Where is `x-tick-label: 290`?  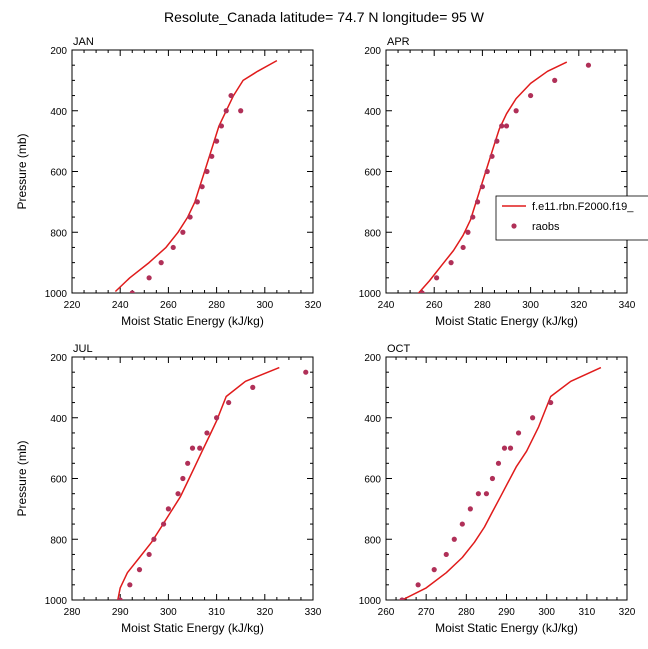
x-tick-label: 290 is located at coordinates (120, 612).